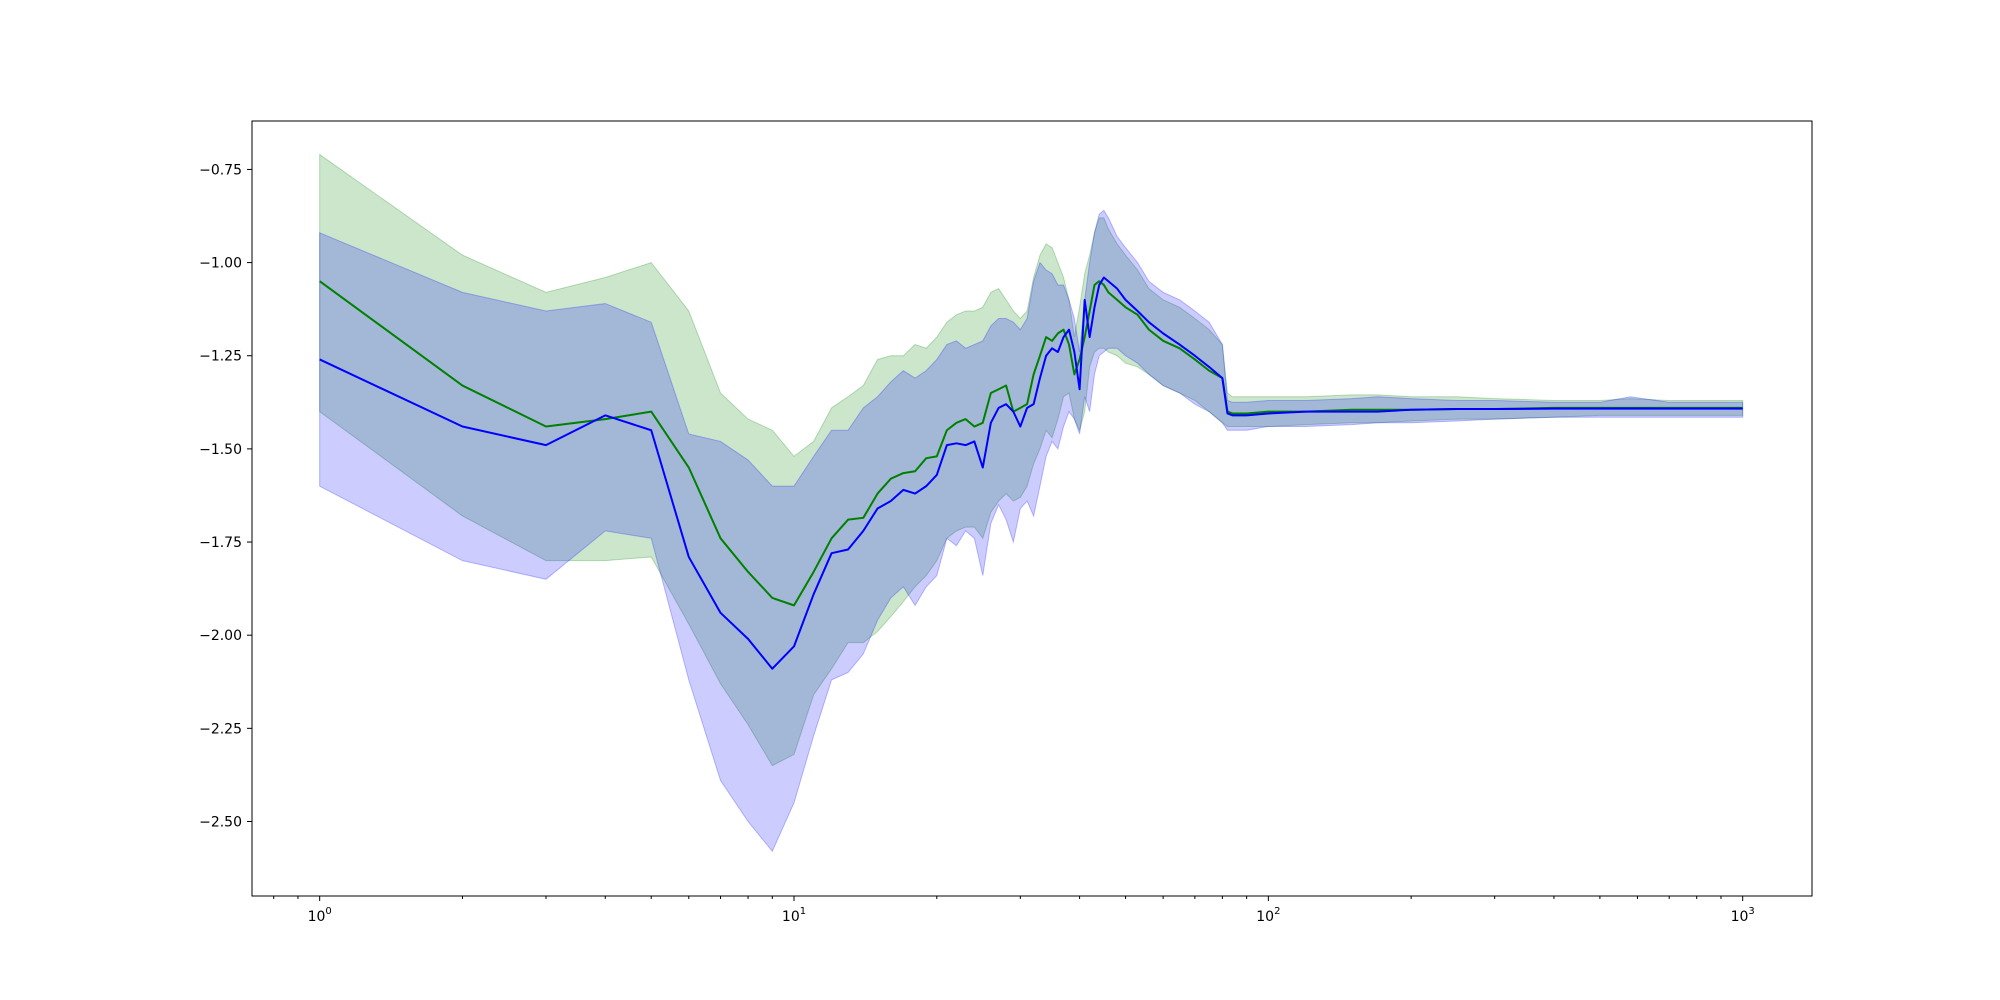 The height and width of the screenshot is (1000, 2000). Describe the element at coordinates (220, 636) in the screenshot. I see `y-tick-label: −2.00` at that location.